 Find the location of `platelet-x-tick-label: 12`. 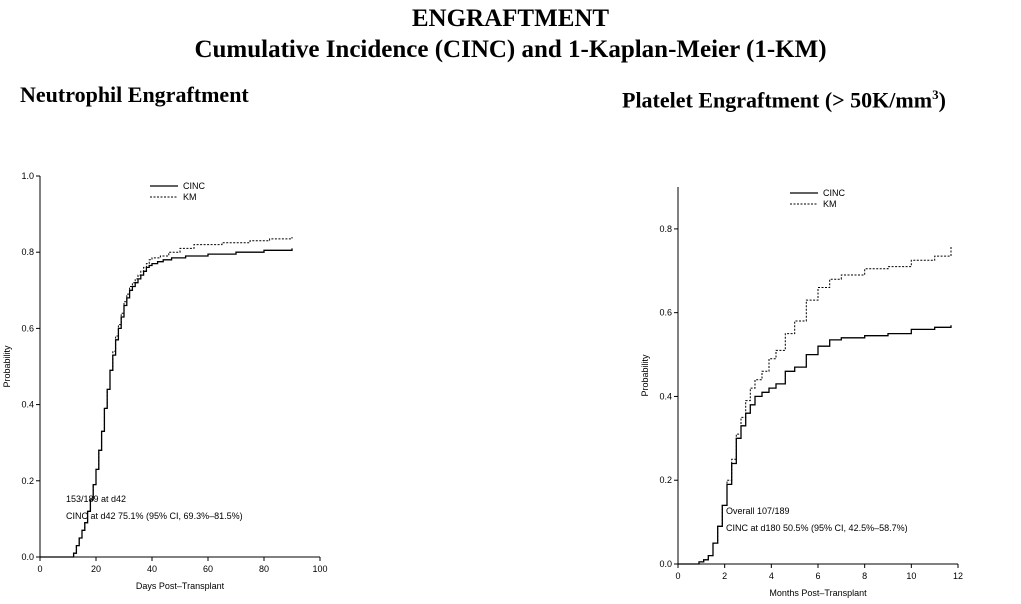

platelet-x-tick-label: 12 is located at coordinates (958, 576).